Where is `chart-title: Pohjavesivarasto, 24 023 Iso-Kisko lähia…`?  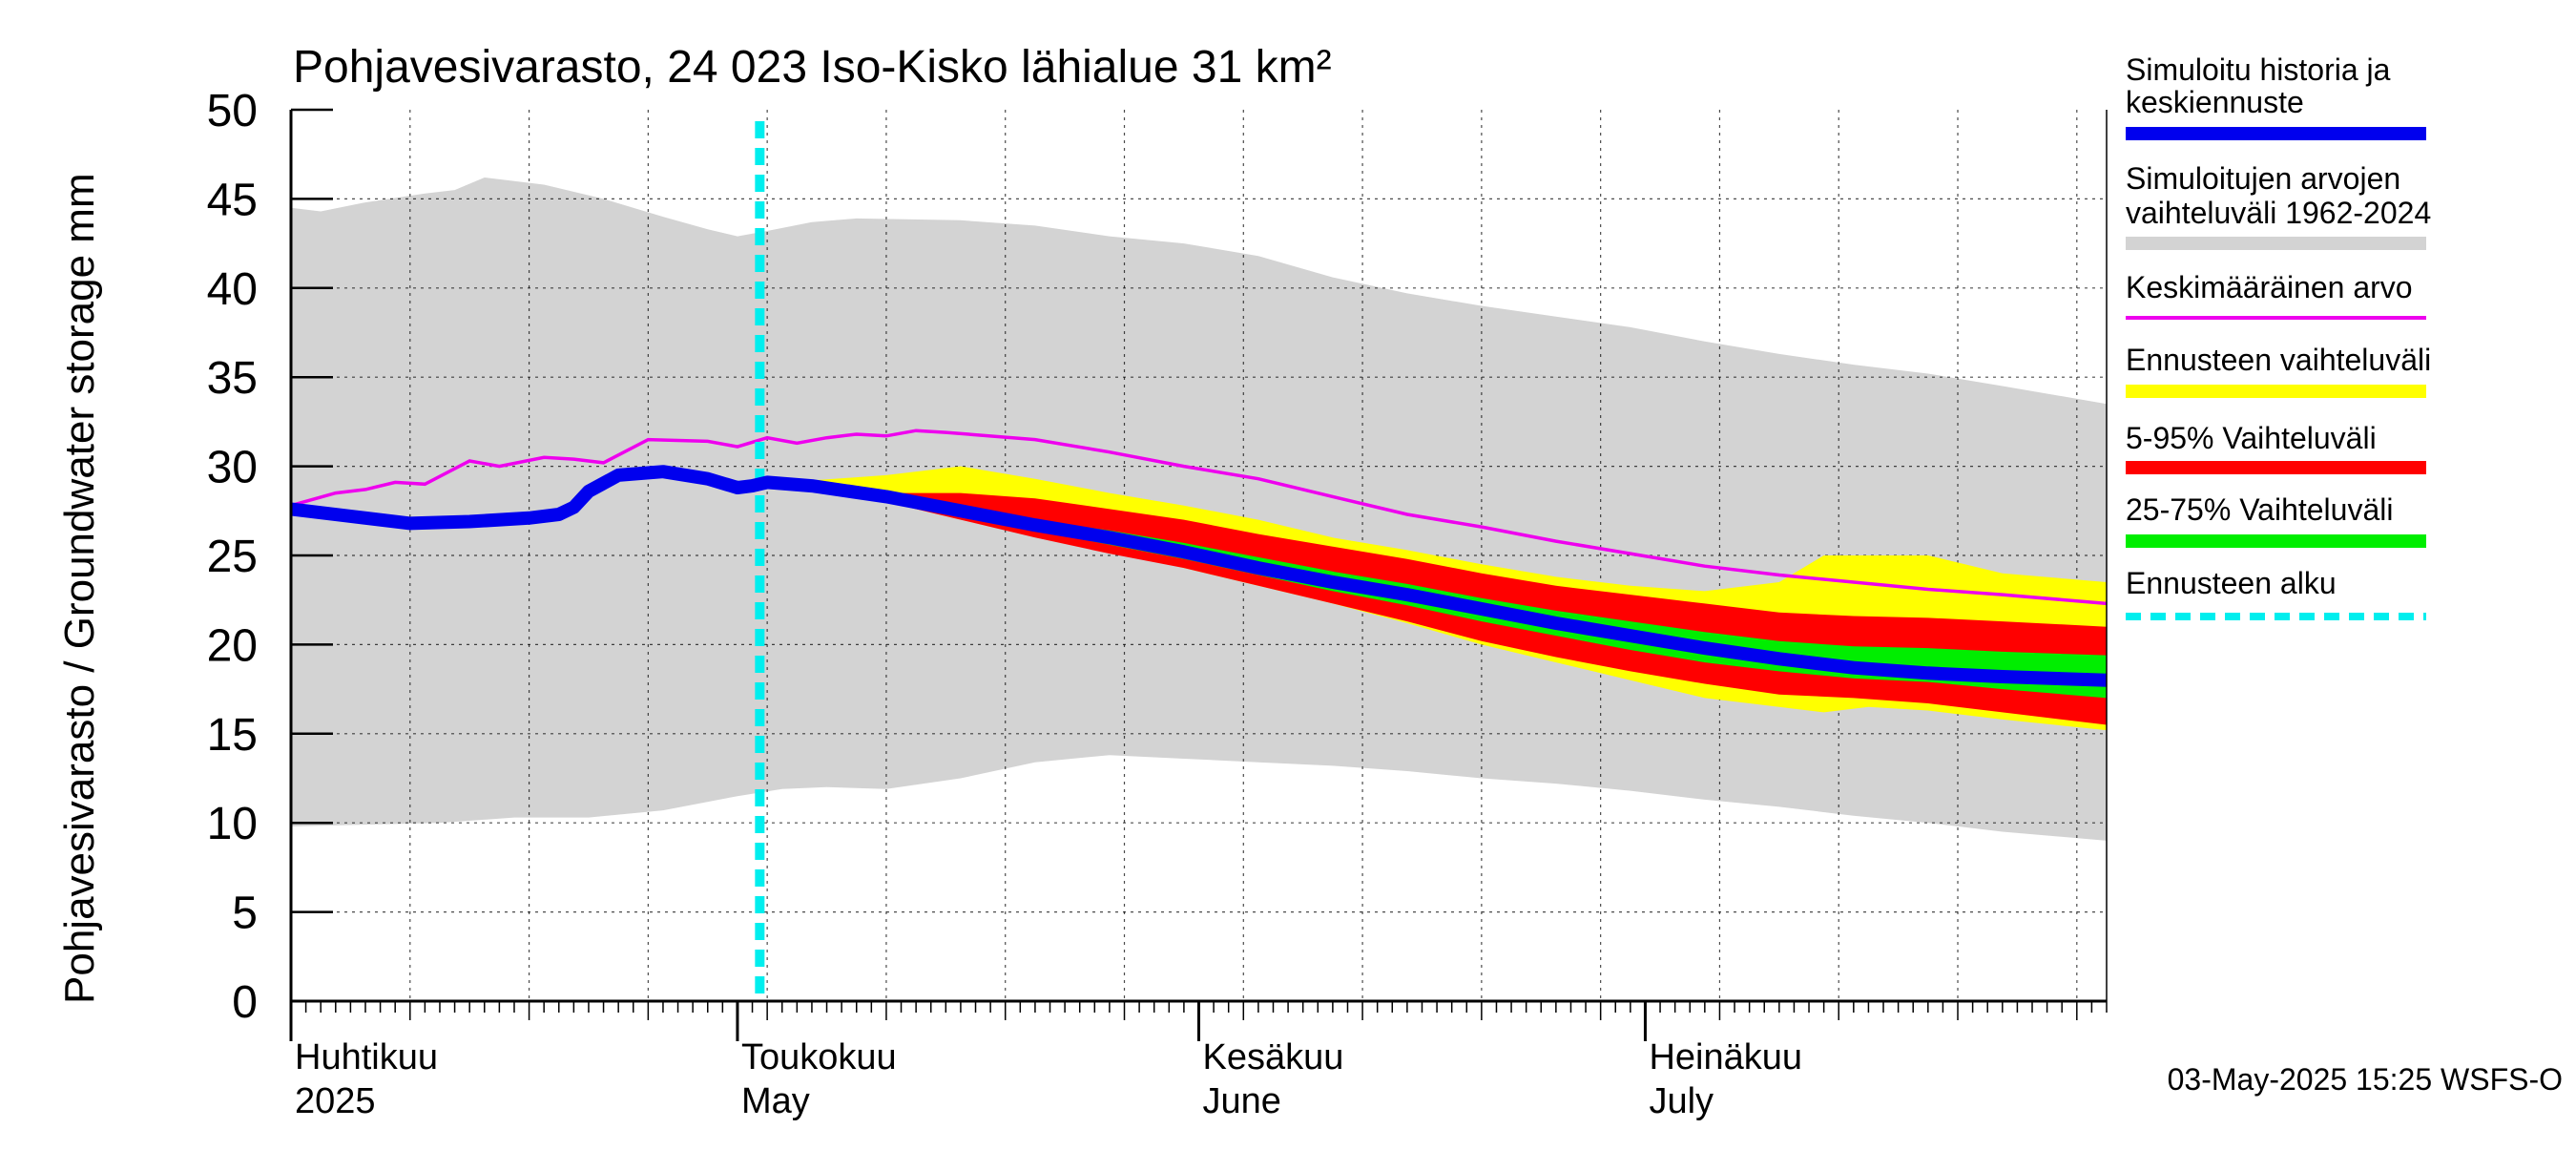 chart-title: Pohjavesivarasto, 24 023 Iso-Kisko lähia… is located at coordinates (812, 67).